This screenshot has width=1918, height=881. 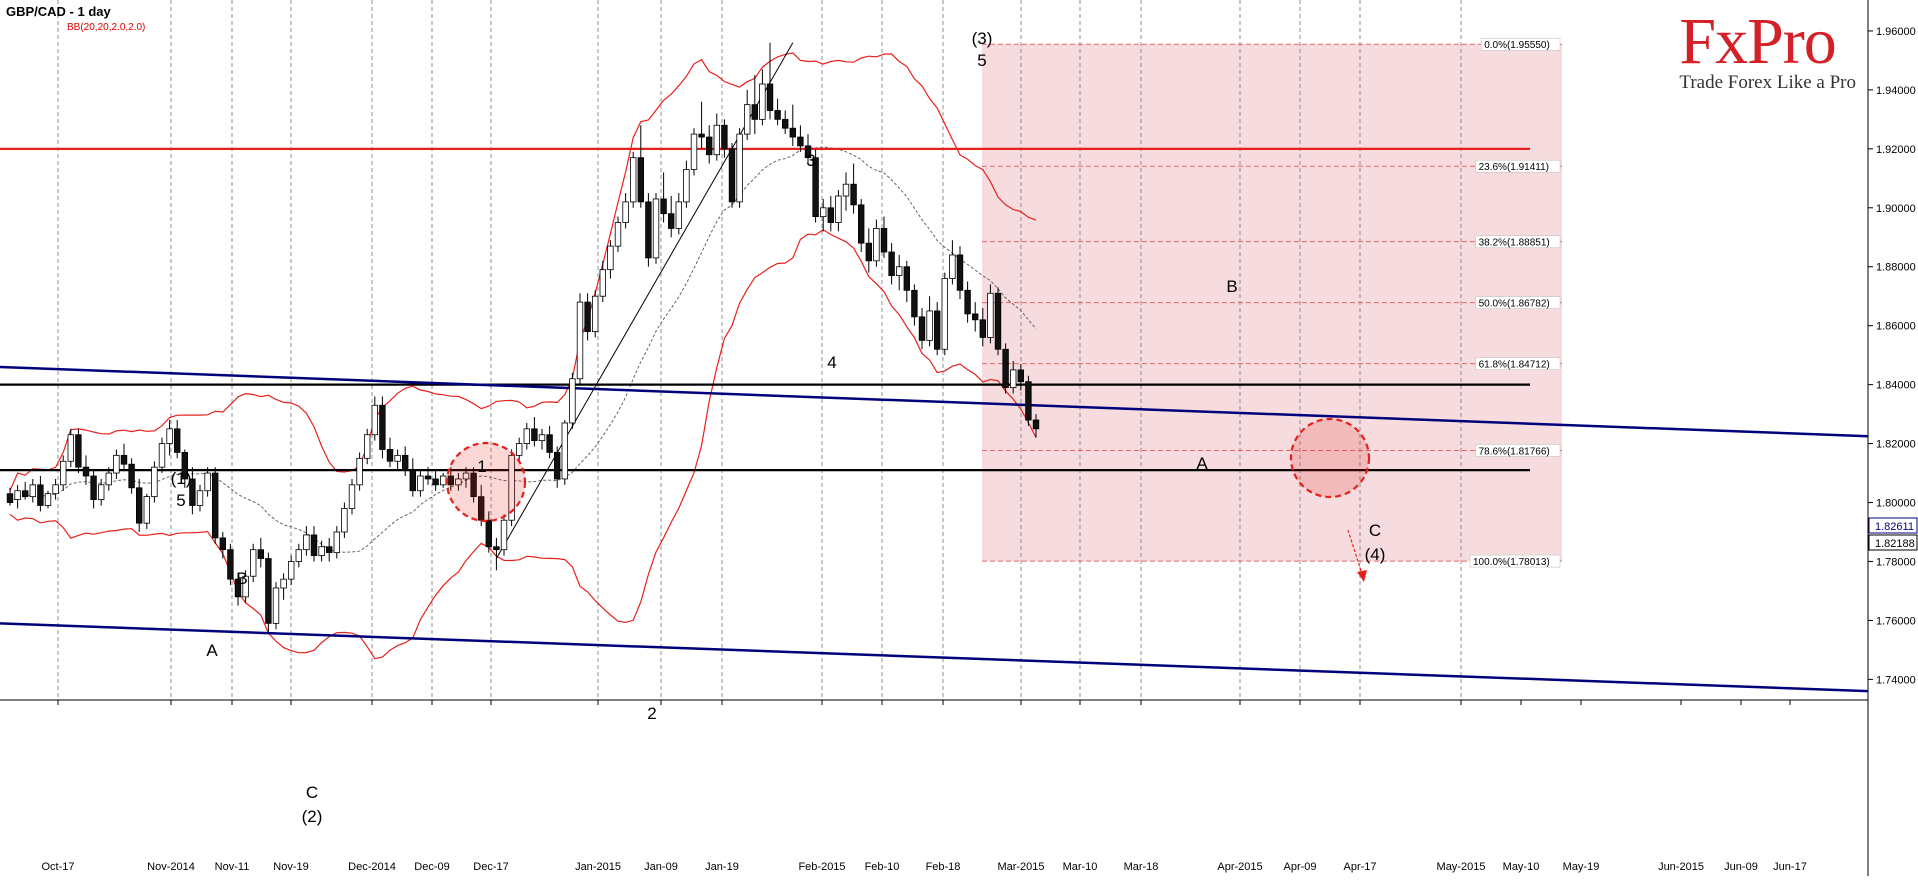 What do you see at coordinates (722, 867) in the screenshot?
I see `x-tick-label: Jan-19` at bounding box center [722, 867].